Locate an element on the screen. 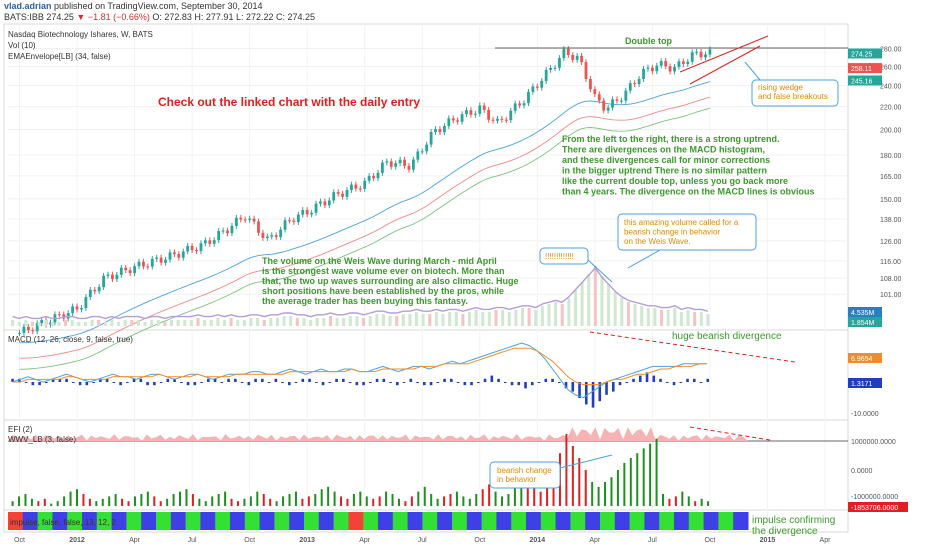  price-tags: 274.25 258.11 245.16 is located at coordinates (865, 67).